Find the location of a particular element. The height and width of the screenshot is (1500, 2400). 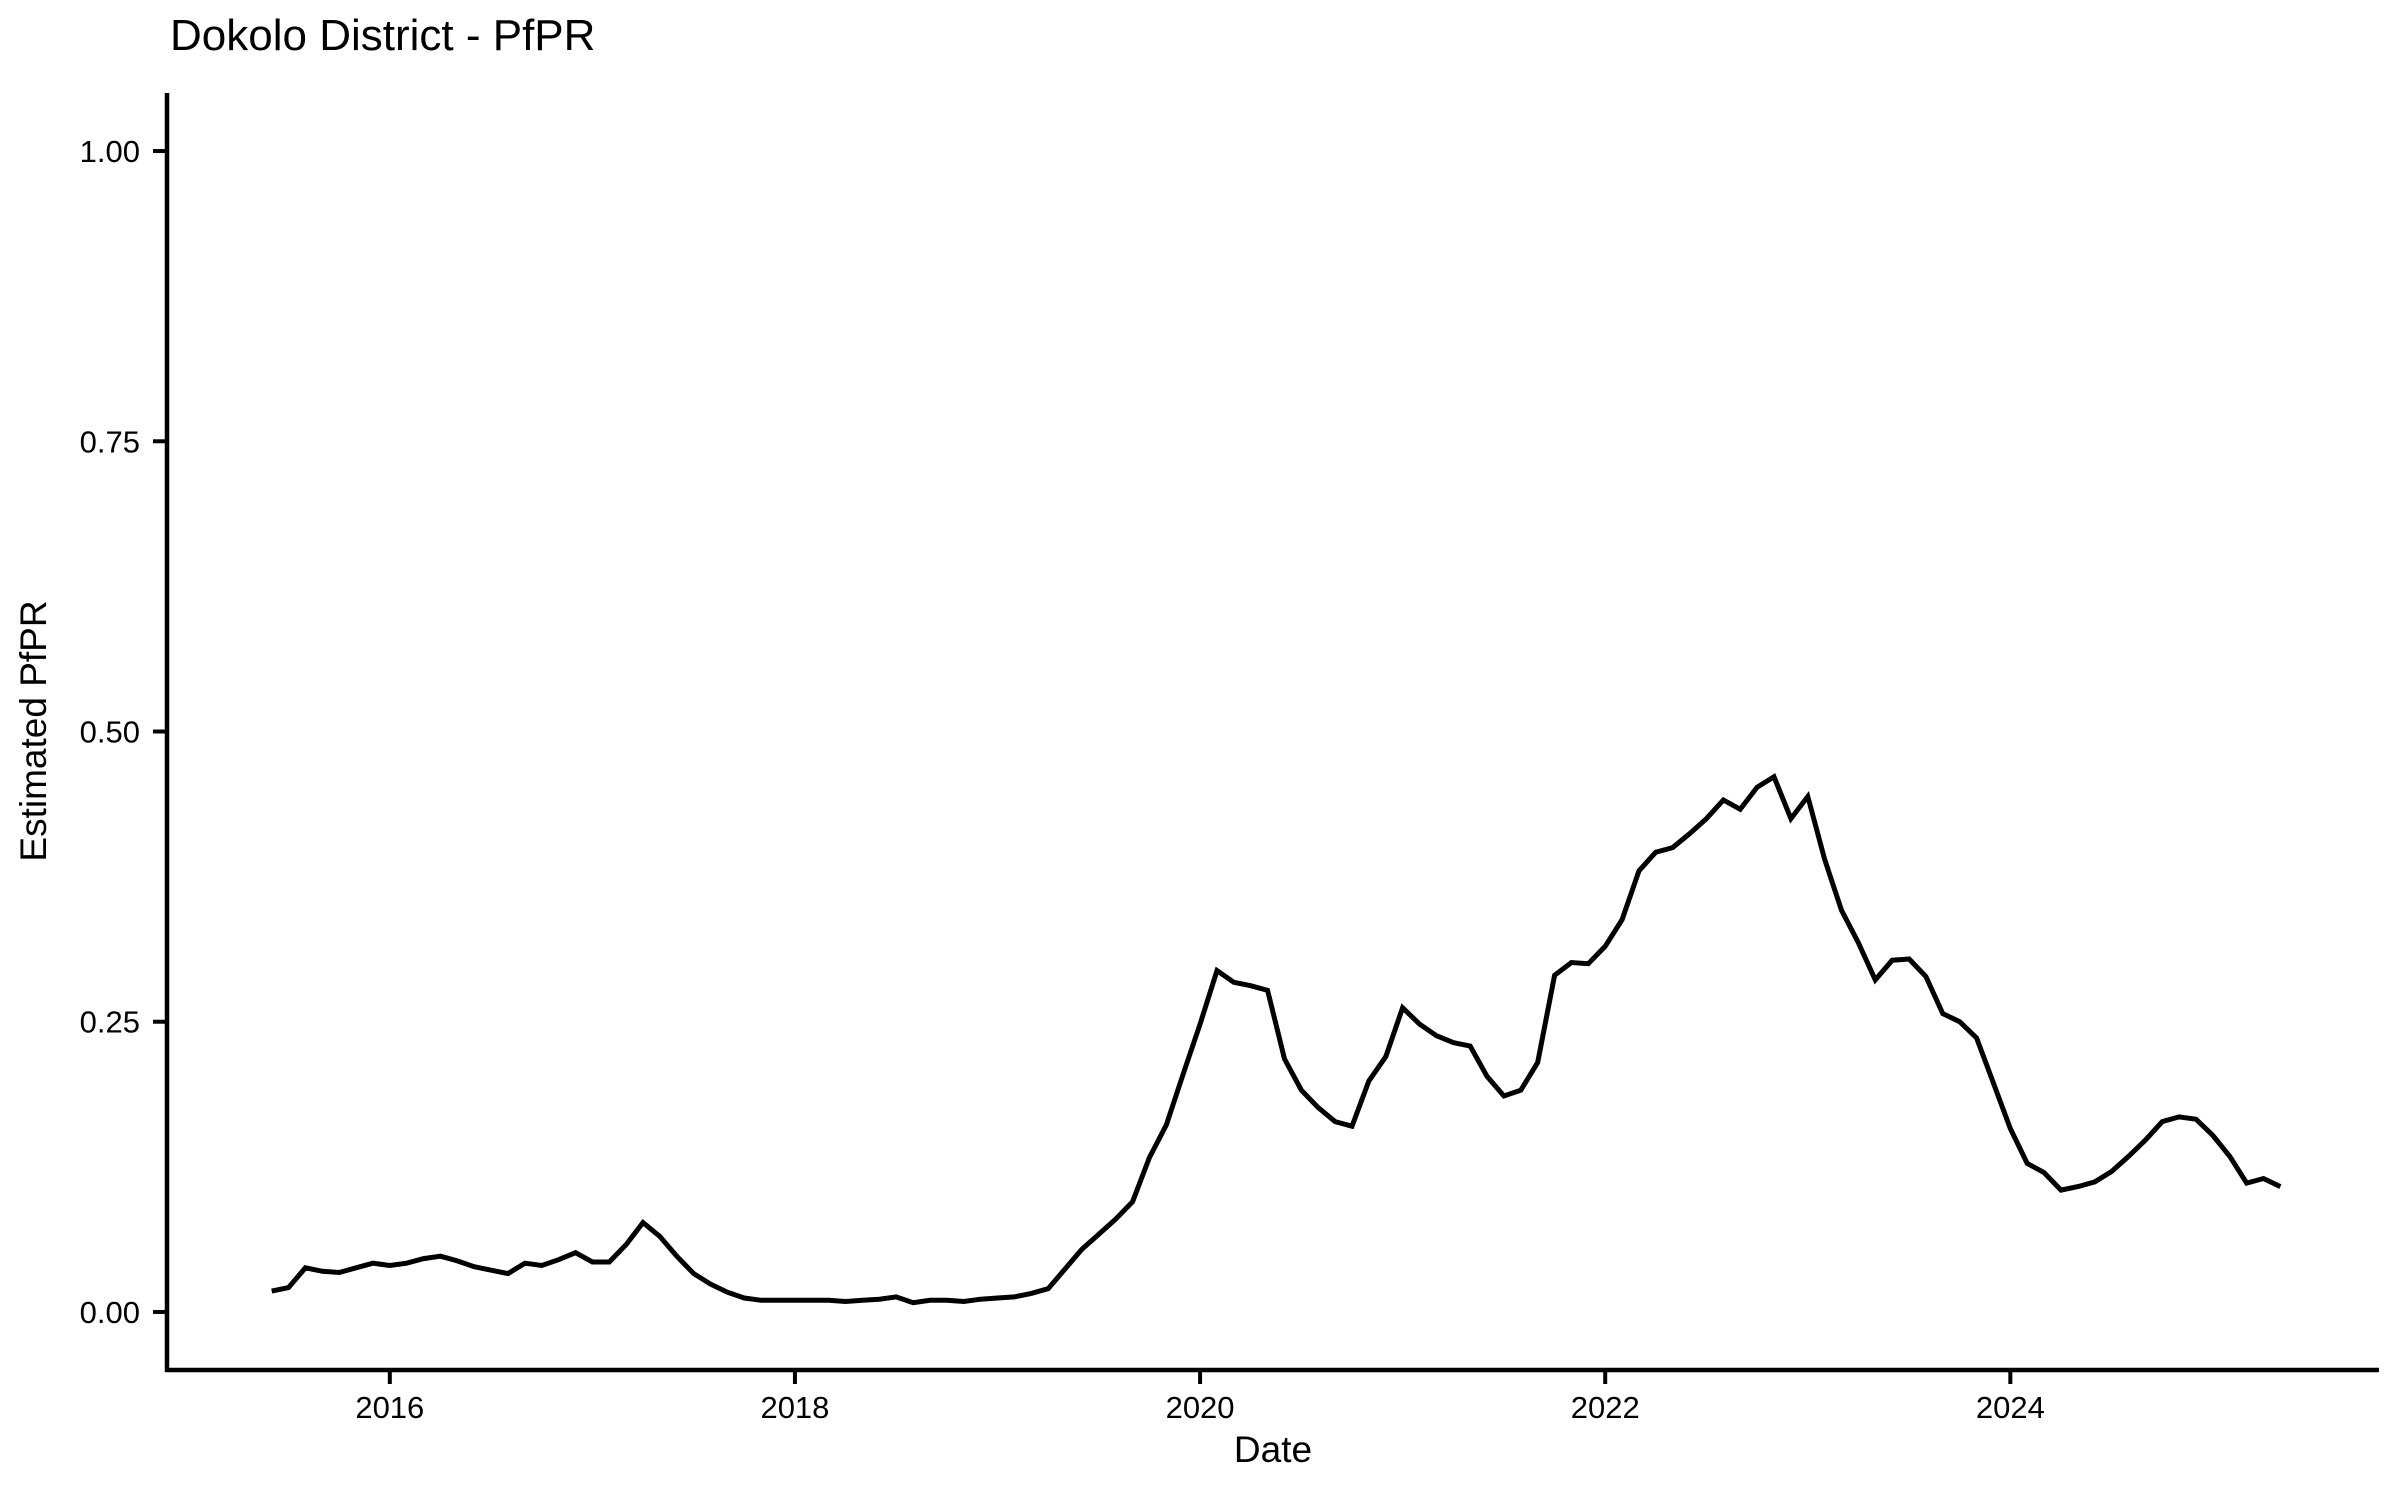

x-tick-label: 2016 is located at coordinates (389, 1407).